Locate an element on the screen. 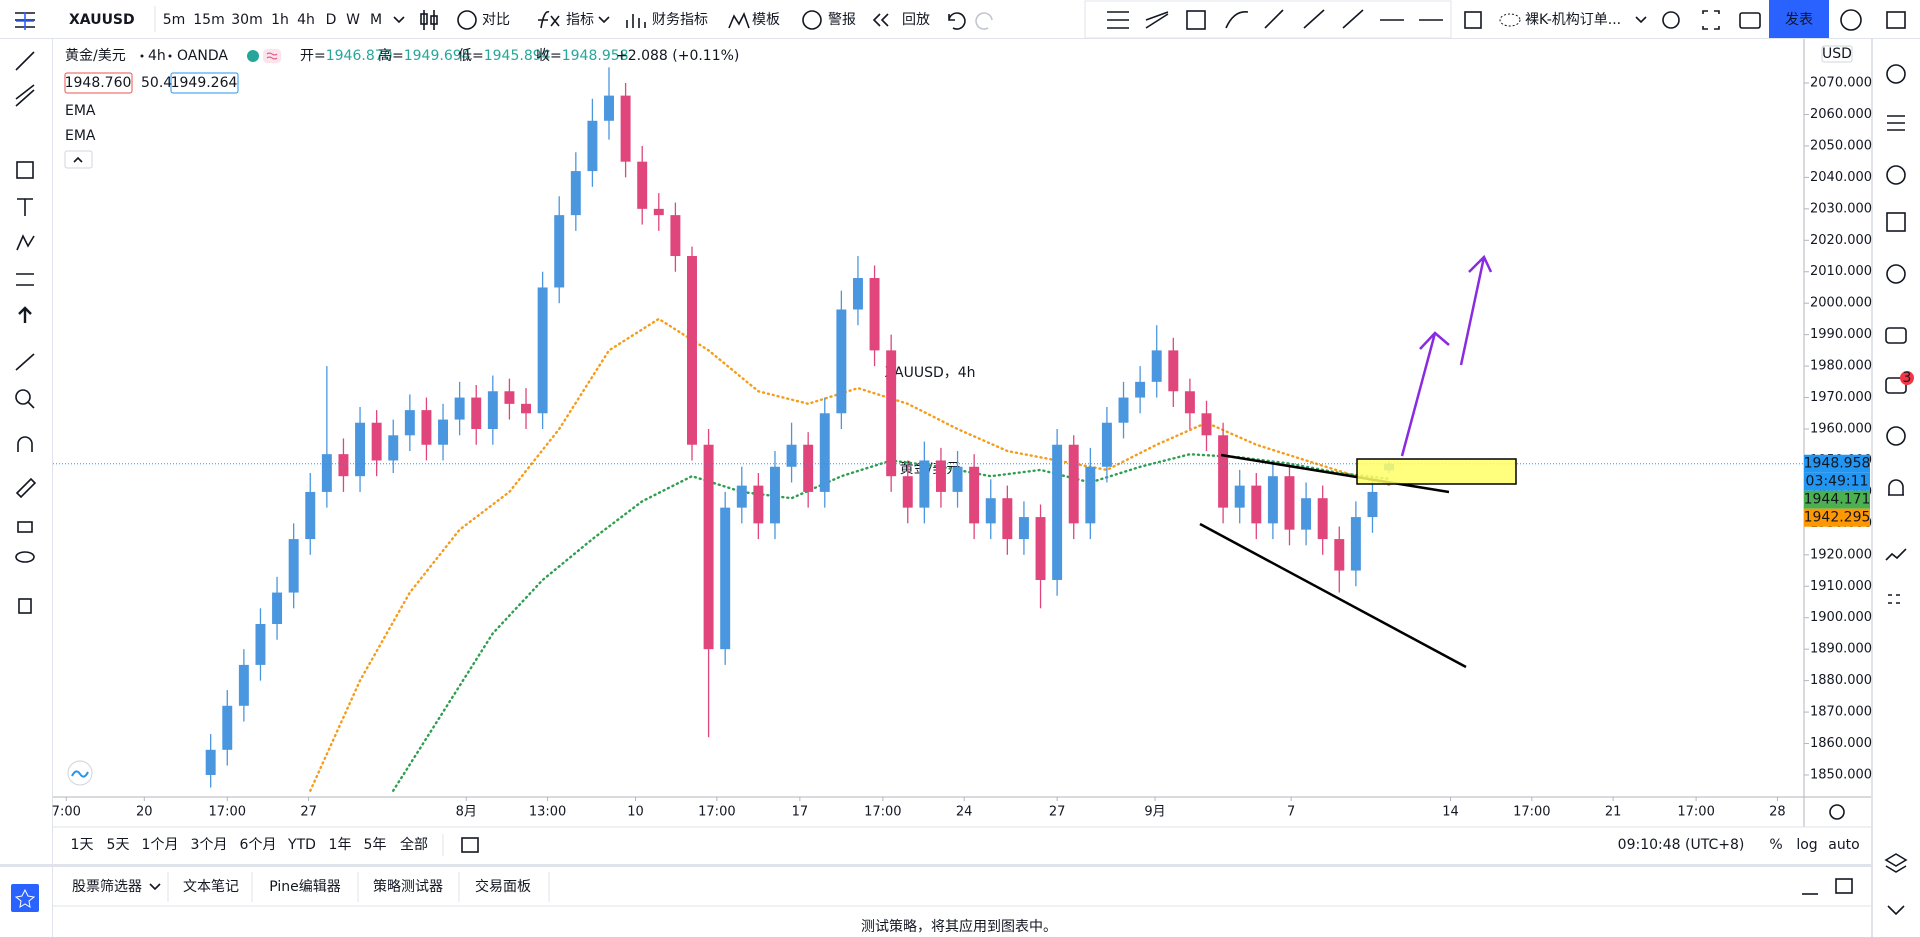 The height and width of the screenshot is (937, 1920). unit-label: USD is located at coordinates (1837, 54).